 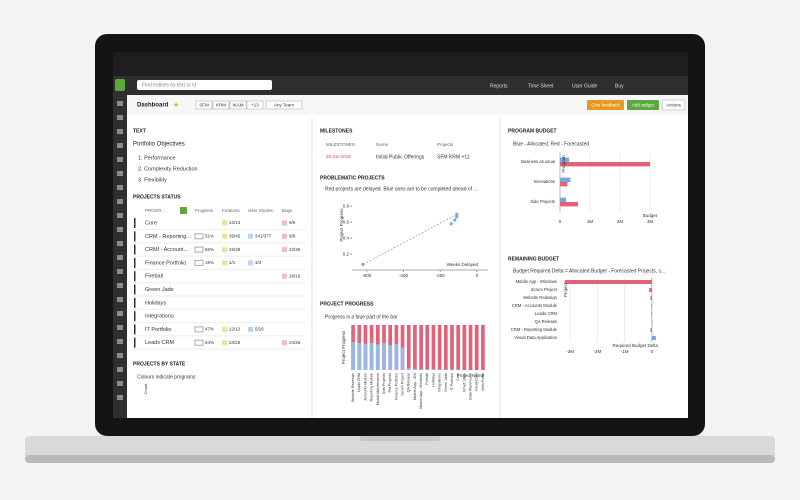 I want to click on x-tick-label: Pet Projects, so click(x=390, y=383).